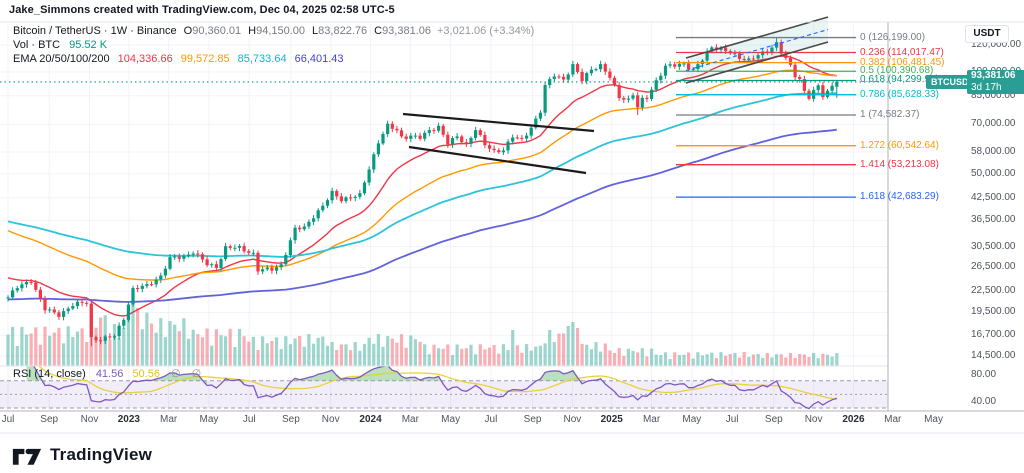 This screenshot has height=473, width=1024. Describe the element at coordinates (993, 124) in the screenshot. I see `price-tick-label: 70,000.00` at that location.